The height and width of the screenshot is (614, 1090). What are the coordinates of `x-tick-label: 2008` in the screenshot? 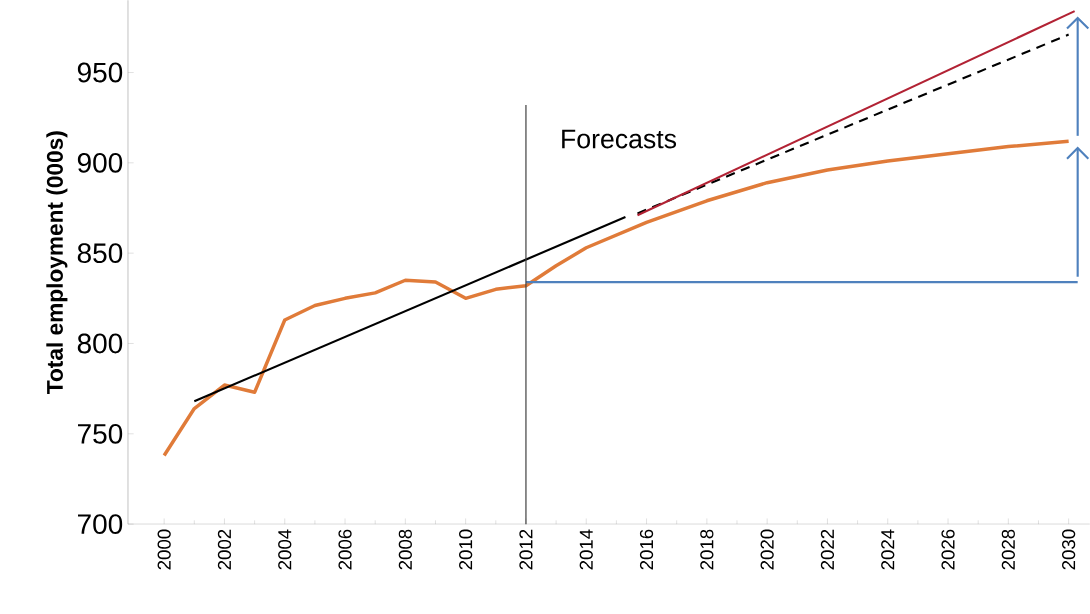 It's located at (405, 549).